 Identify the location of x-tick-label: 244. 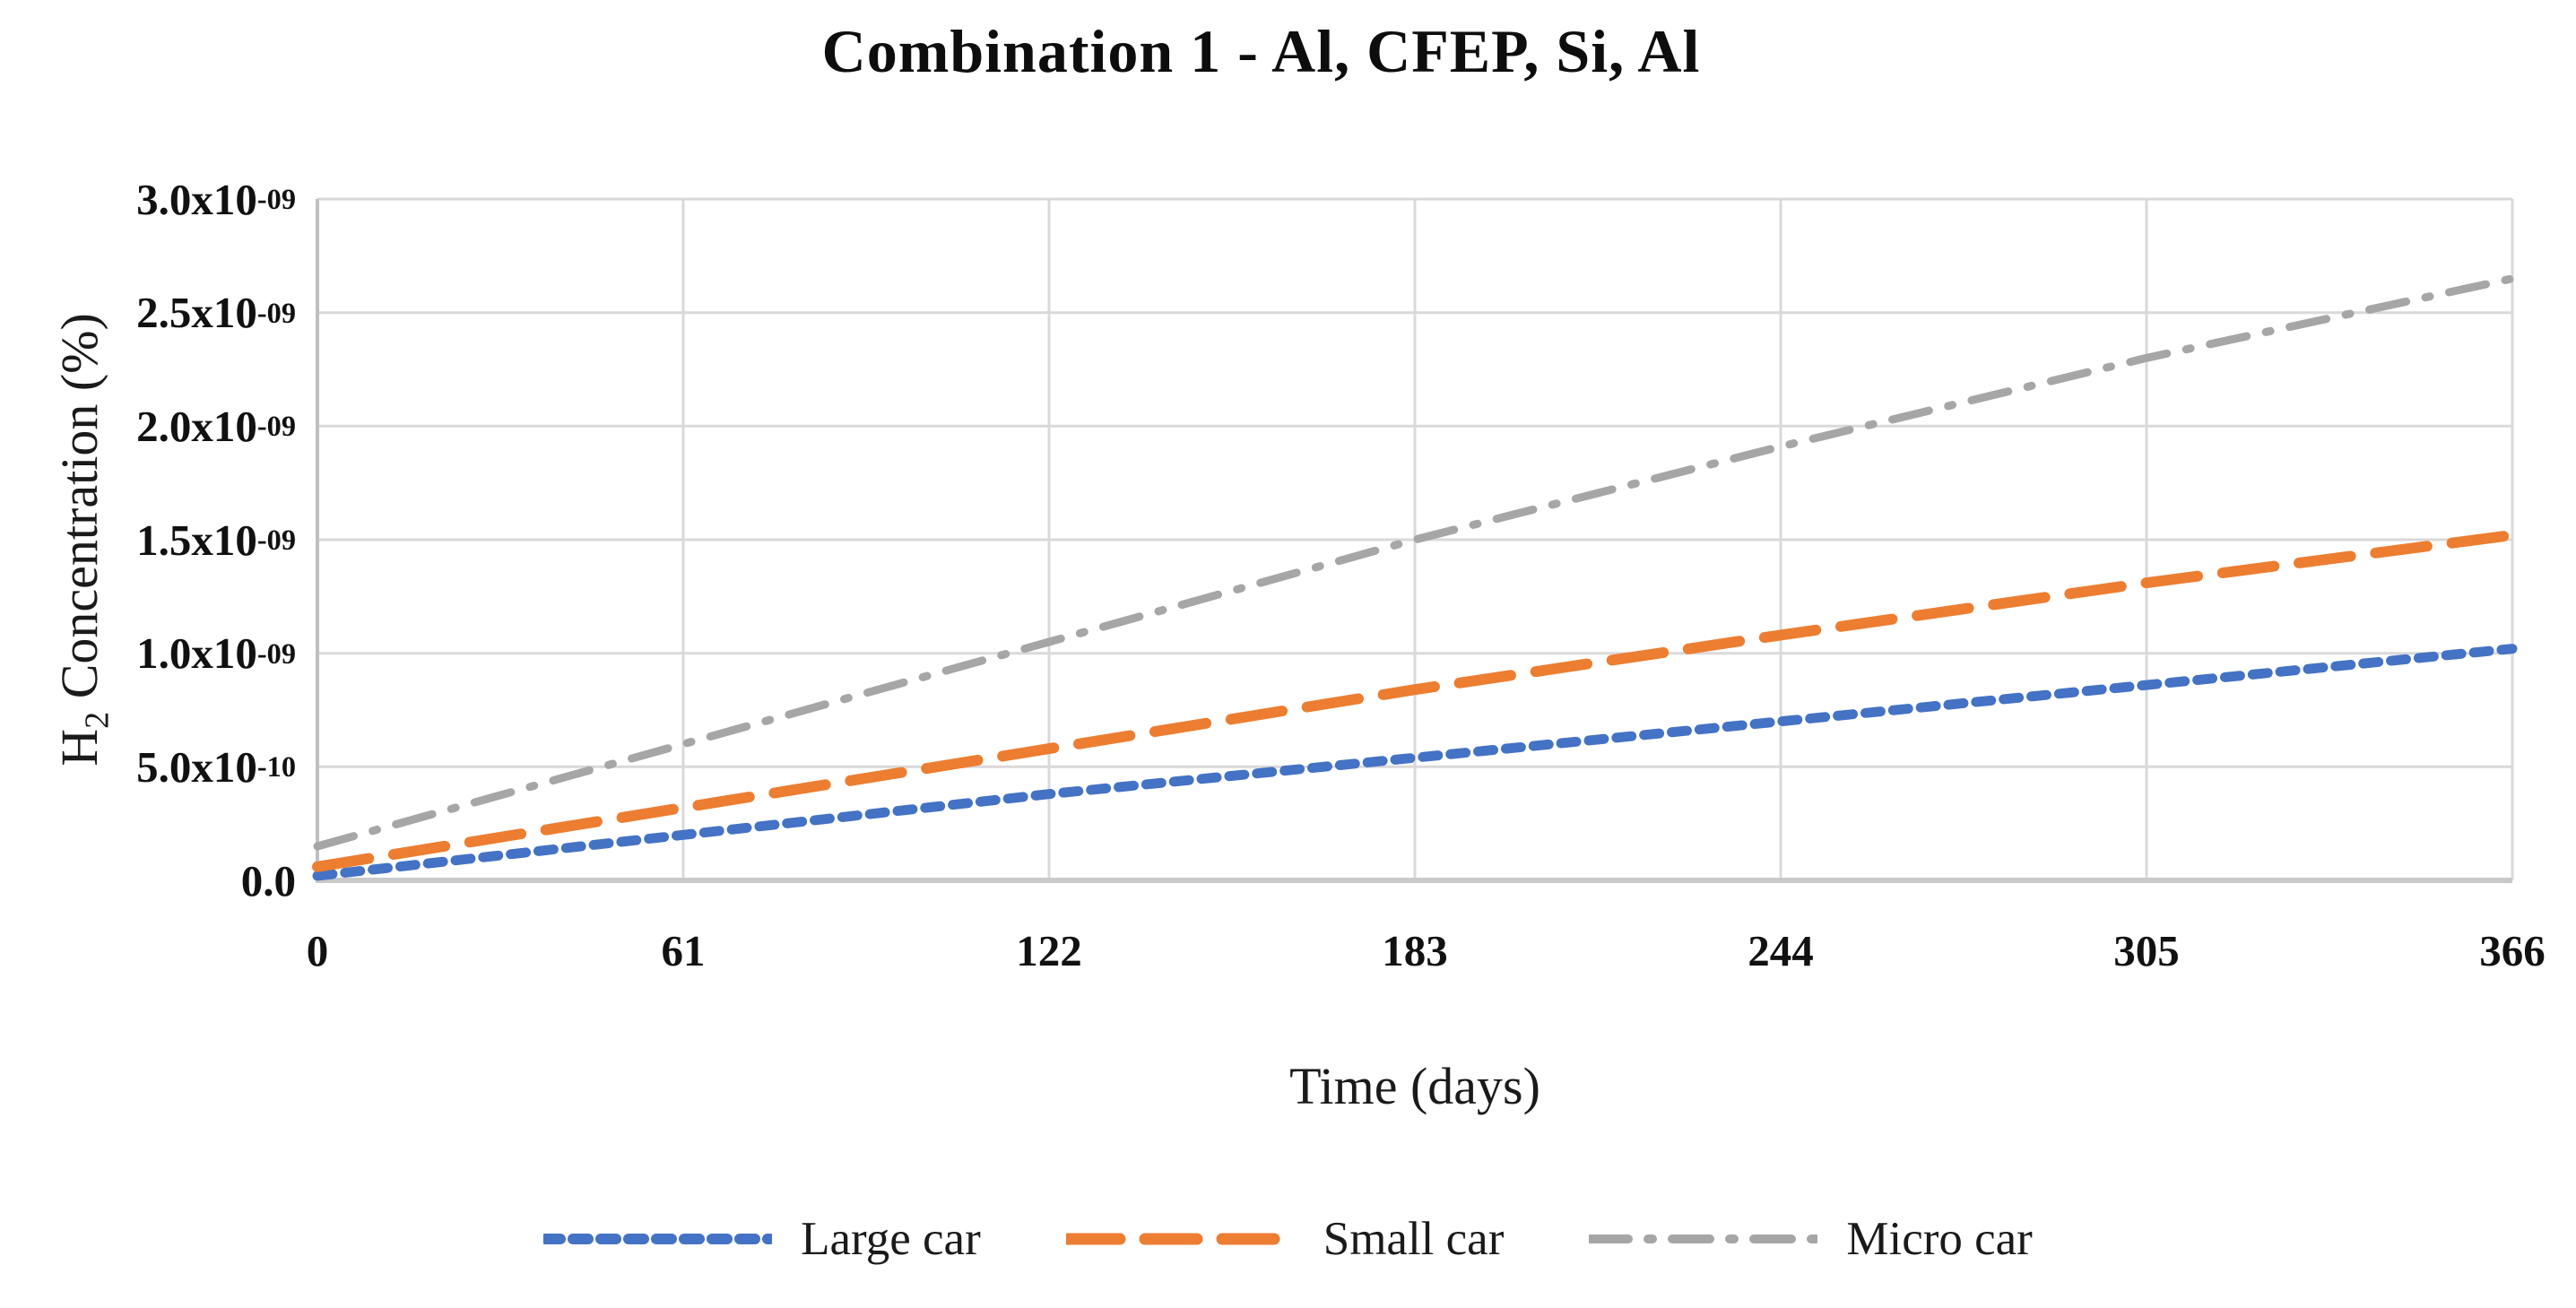
(1781, 950).